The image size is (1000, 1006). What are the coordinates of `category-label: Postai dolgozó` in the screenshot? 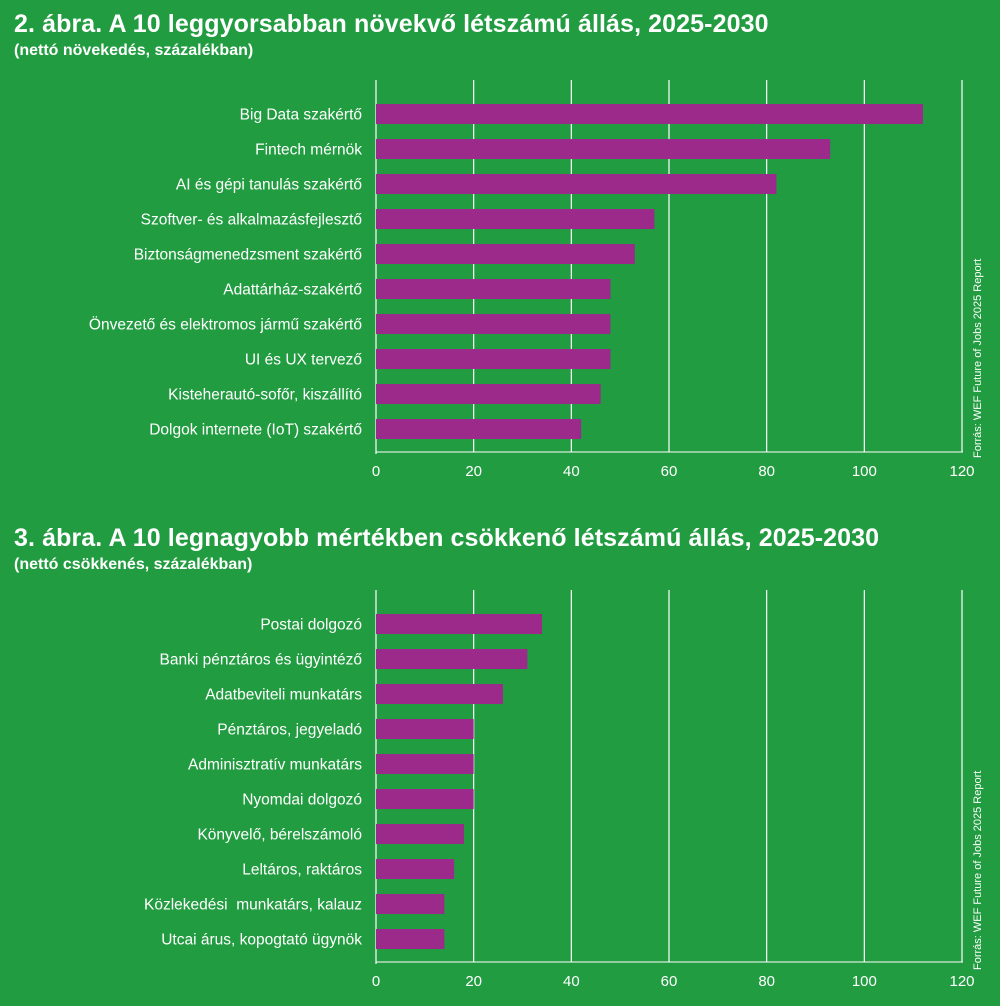 It's located at (311, 625).